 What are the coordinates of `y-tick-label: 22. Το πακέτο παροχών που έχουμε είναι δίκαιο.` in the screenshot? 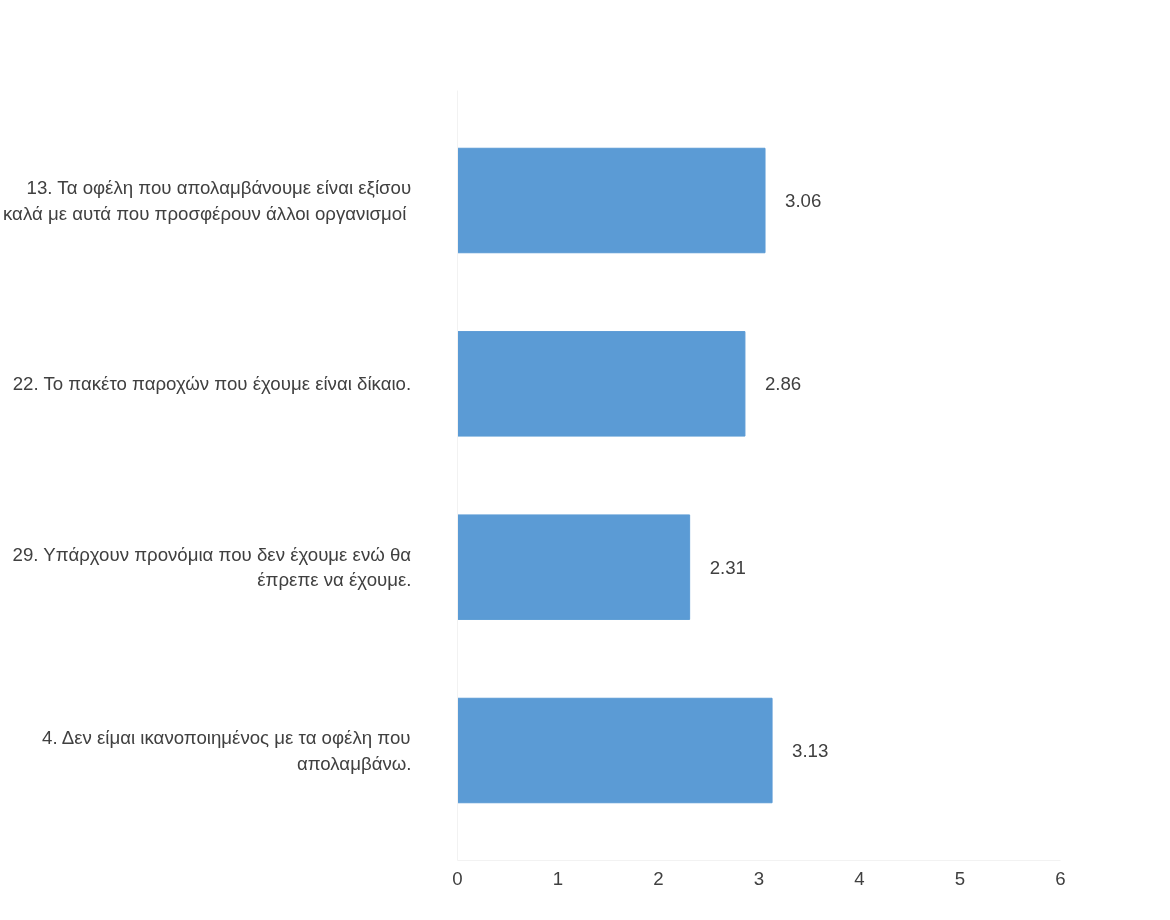 It's located at (212, 384).